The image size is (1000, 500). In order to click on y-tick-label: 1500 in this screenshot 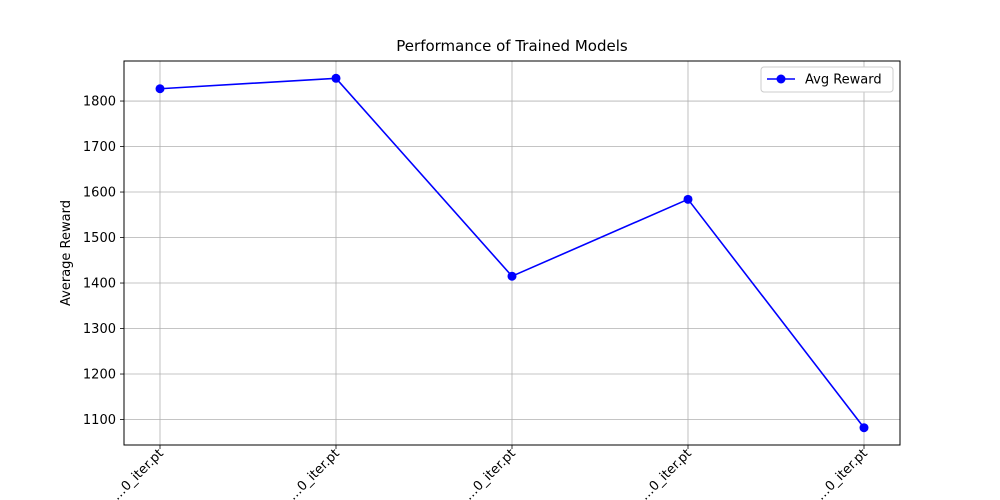, I will do `click(99, 238)`.